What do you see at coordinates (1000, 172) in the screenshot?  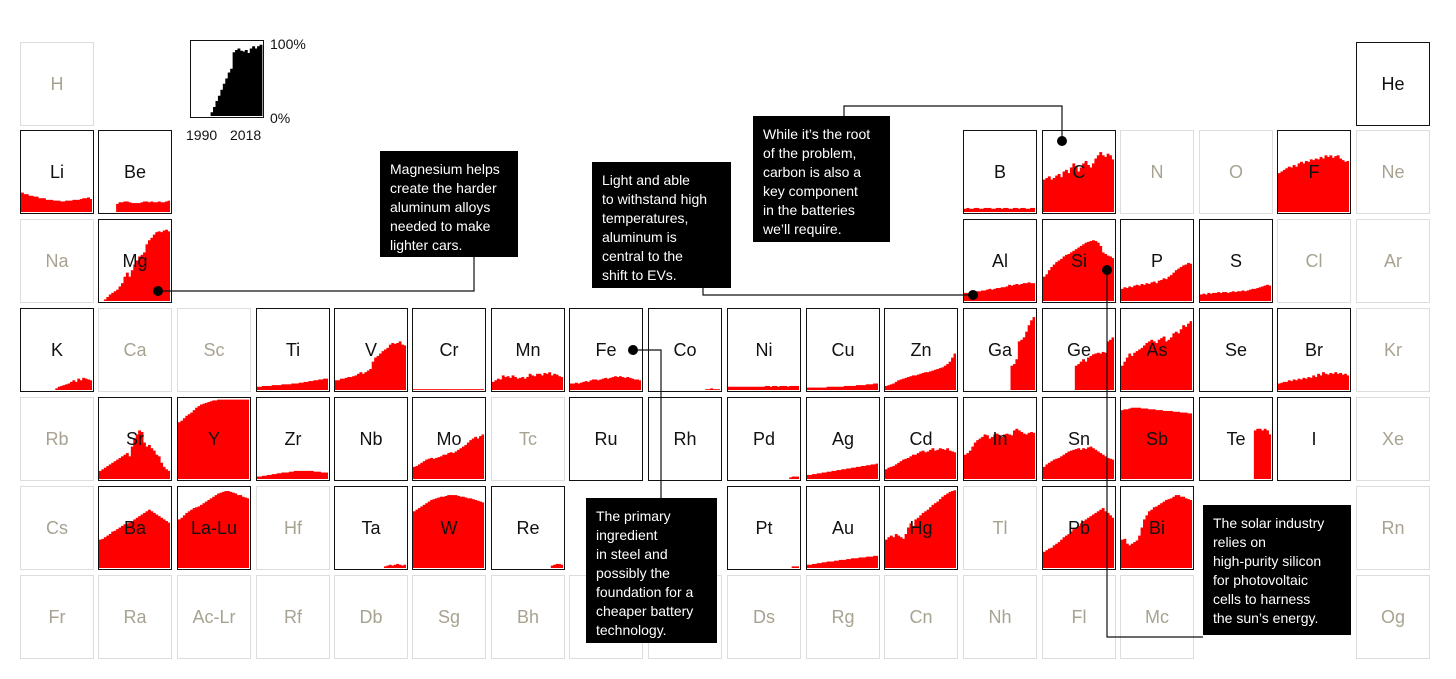 I see `element-cell-b: B` at bounding box center [1000, 172].